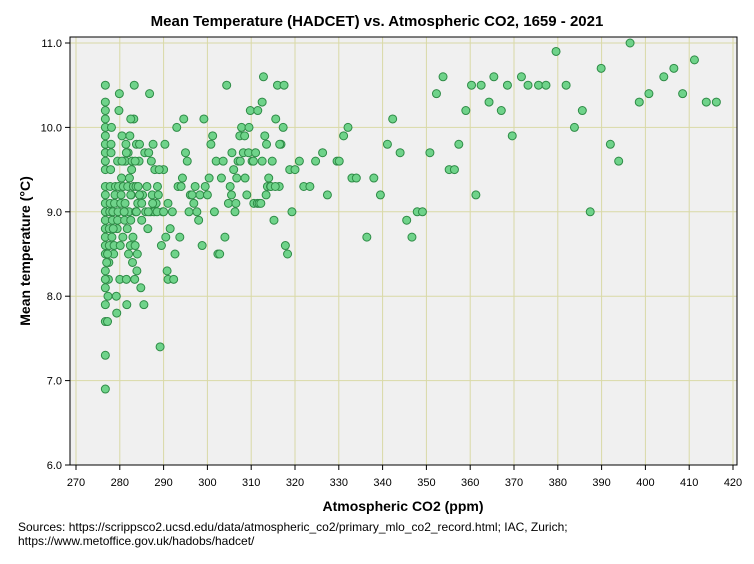 Image resolution: width=754 pixels, height=564 pixels. I want to click on y-tick-label: 6.0, so click(54, 466).